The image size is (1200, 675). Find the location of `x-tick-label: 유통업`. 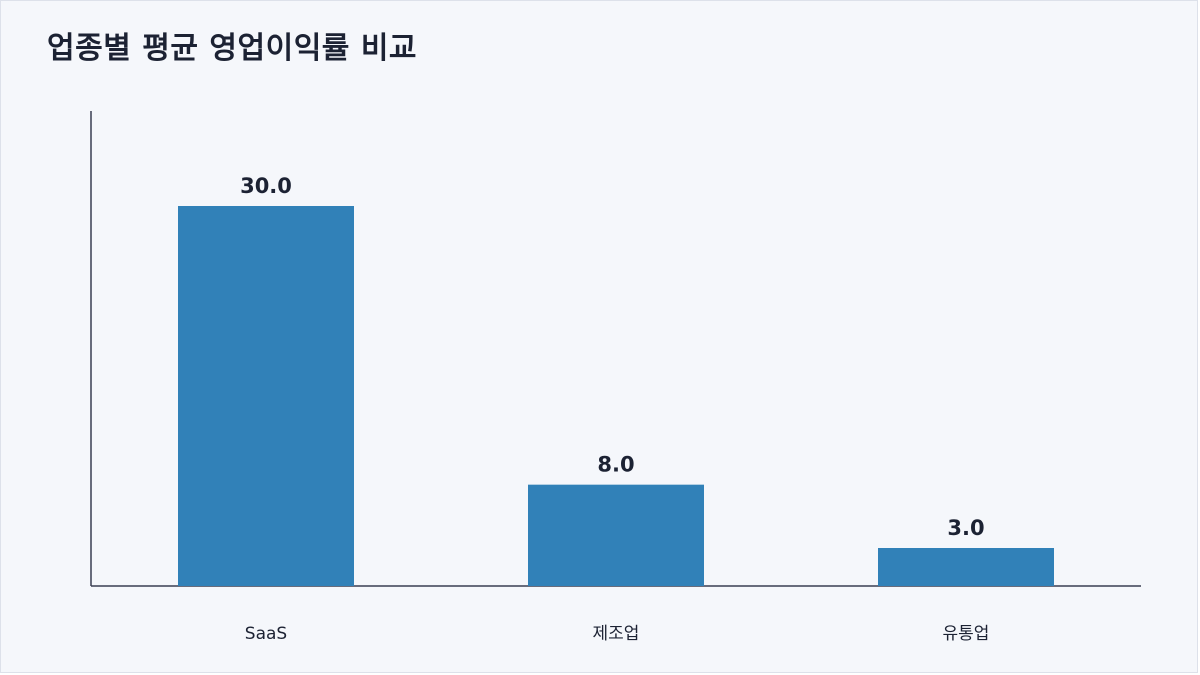

x-tick-label: 유통업 is located at coordinates (966, 634).